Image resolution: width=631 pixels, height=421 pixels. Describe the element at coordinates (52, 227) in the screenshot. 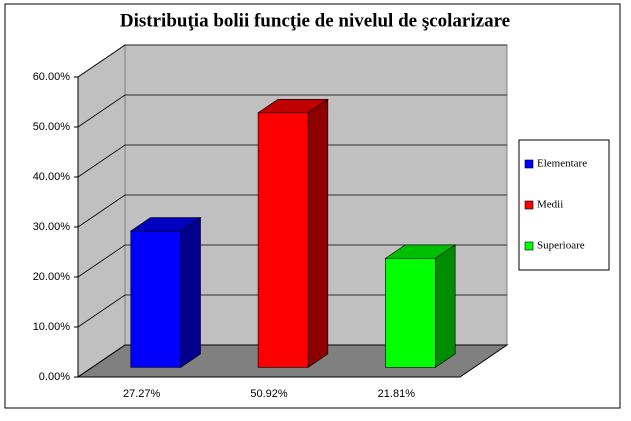

I see `y-tick-label: 30.00%` at that location.